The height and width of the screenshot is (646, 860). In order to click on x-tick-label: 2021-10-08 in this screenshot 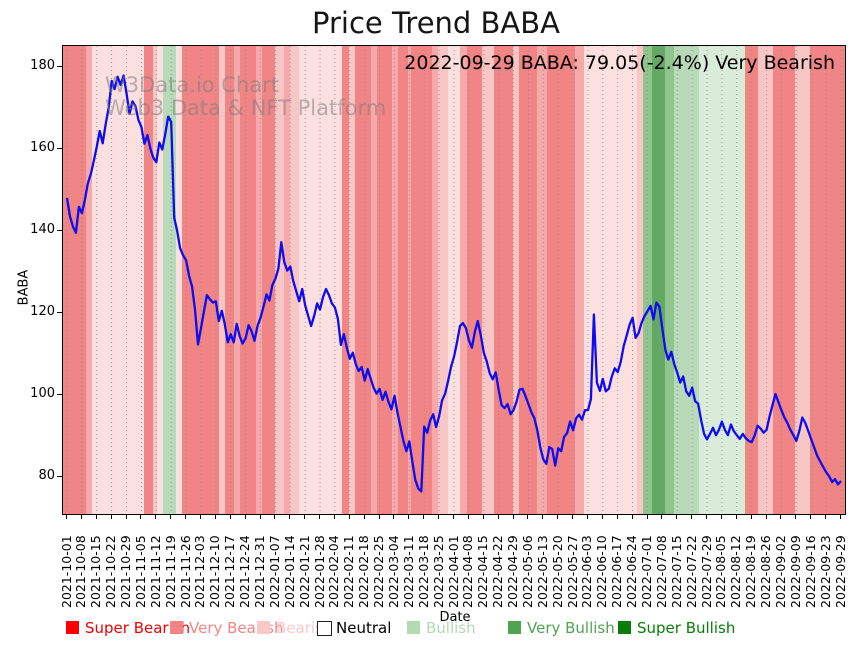, I will do `click(81, 571)`.